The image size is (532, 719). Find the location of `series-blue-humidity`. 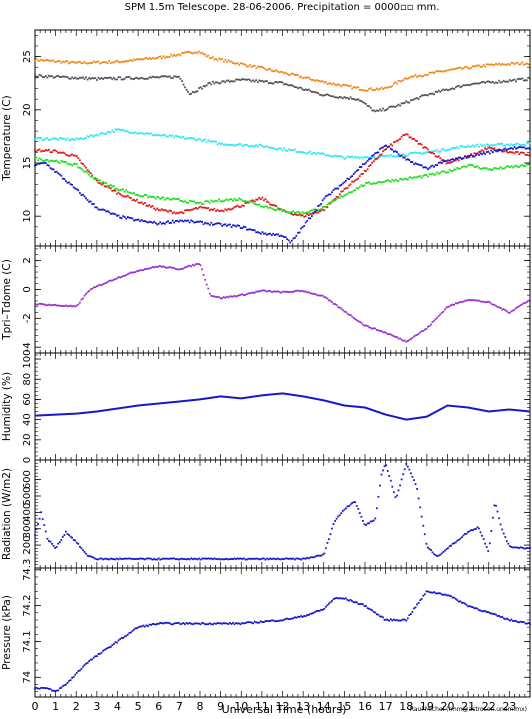

series-blue-humidity is located at coordinates (282, 406).